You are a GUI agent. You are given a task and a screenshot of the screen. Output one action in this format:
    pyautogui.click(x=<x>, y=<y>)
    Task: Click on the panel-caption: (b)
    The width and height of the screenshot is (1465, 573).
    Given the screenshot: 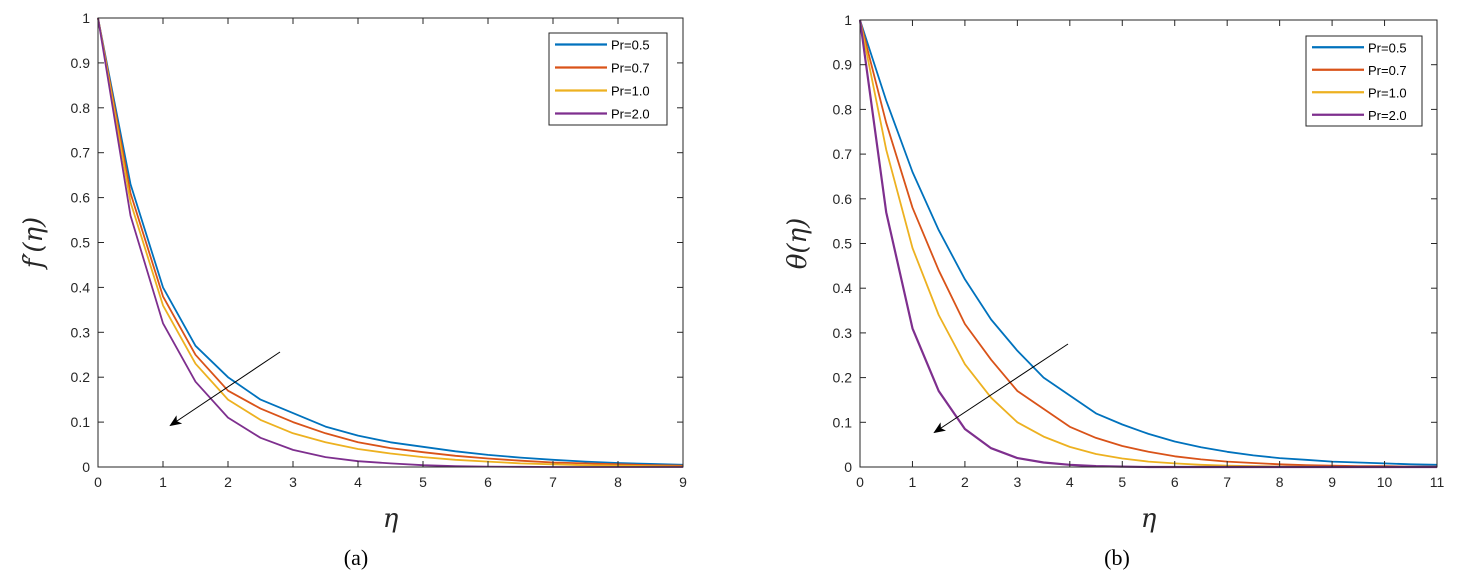 What is the action you would take?
    pyautogui.click(x=1117, y=557)
    